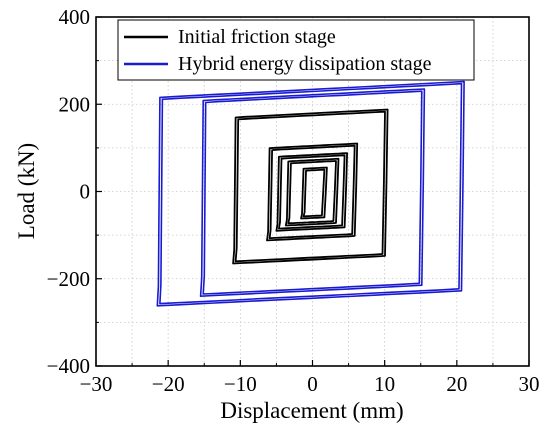 The width and height of the screenshot is (550, 438). I want to click on legend-box, so click(296, 50).